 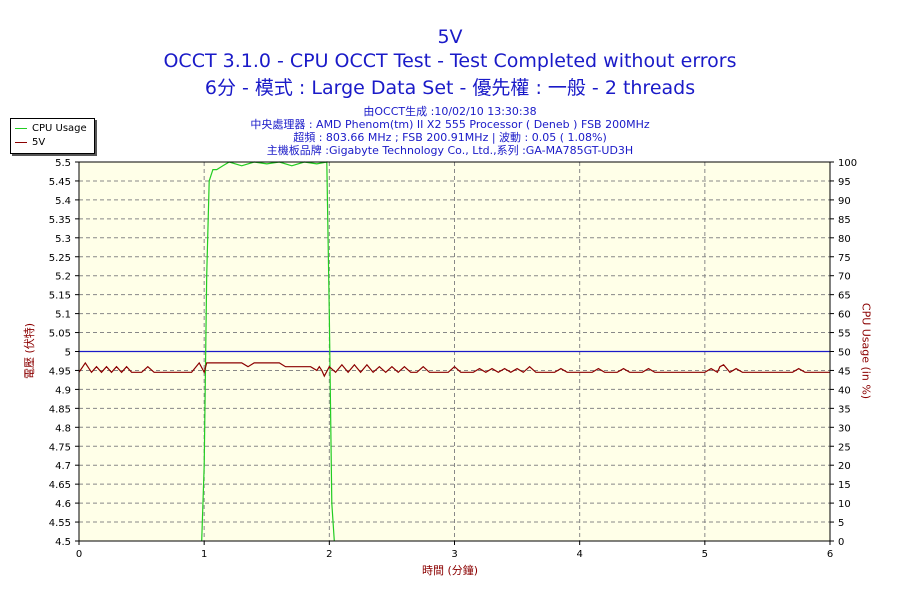 What do you see at coordinates (60, 182) in the screenshot?
I see `y-left-tick-label: 5.45` at bounding box center [60, 182].